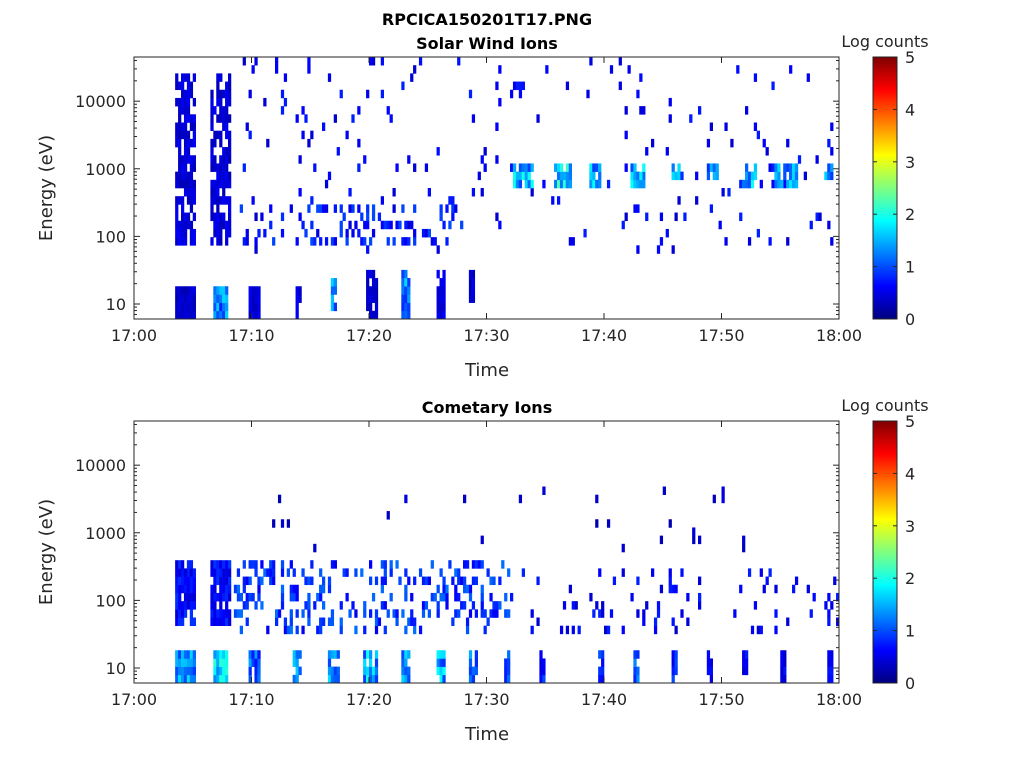 This screenshot has width=1024, height=768. What do you see at coordinates (910, 421) in the screenshot?
I see `colorbar-tick-label: 5` at bounding box center [910, 421].